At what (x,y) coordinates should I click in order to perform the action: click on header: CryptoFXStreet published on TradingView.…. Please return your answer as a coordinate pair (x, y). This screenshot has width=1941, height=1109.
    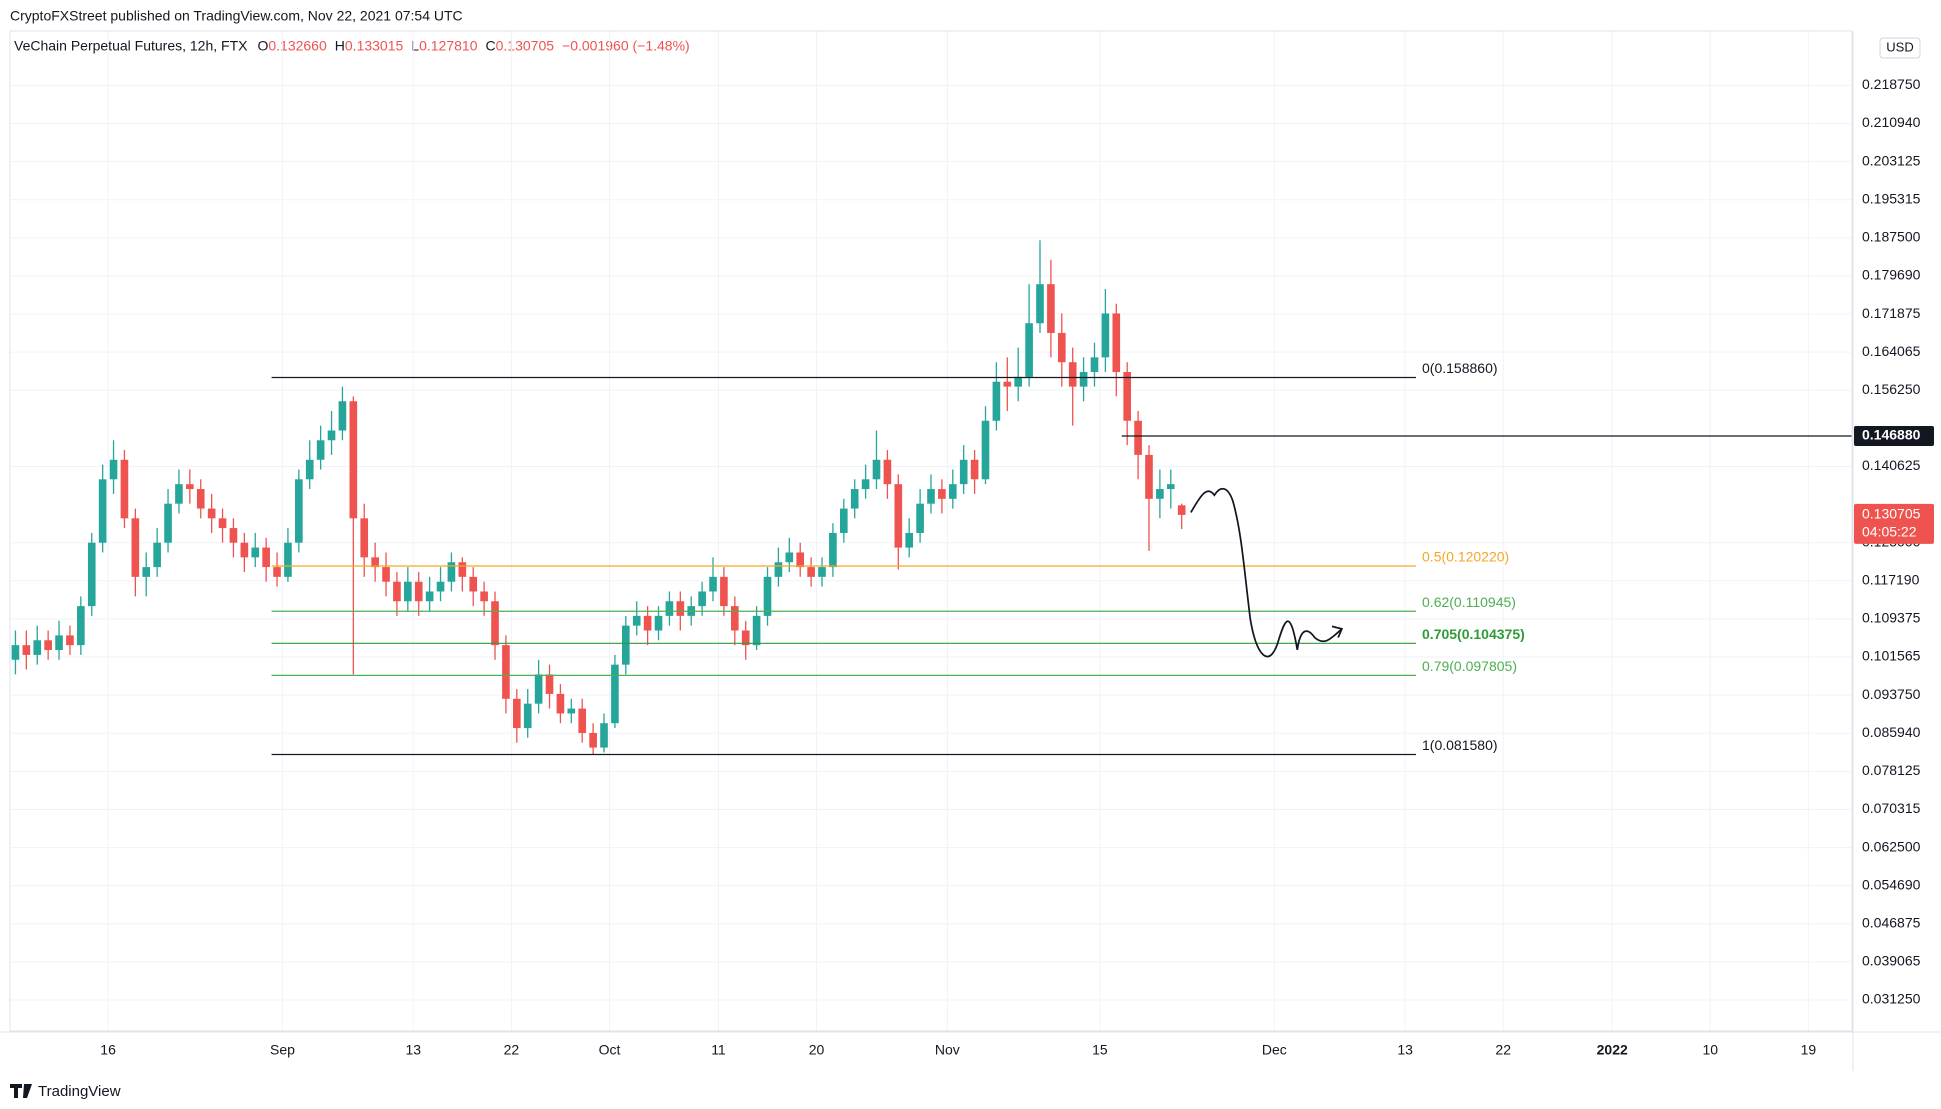
    Looking at the image, I should click on (236, 16).